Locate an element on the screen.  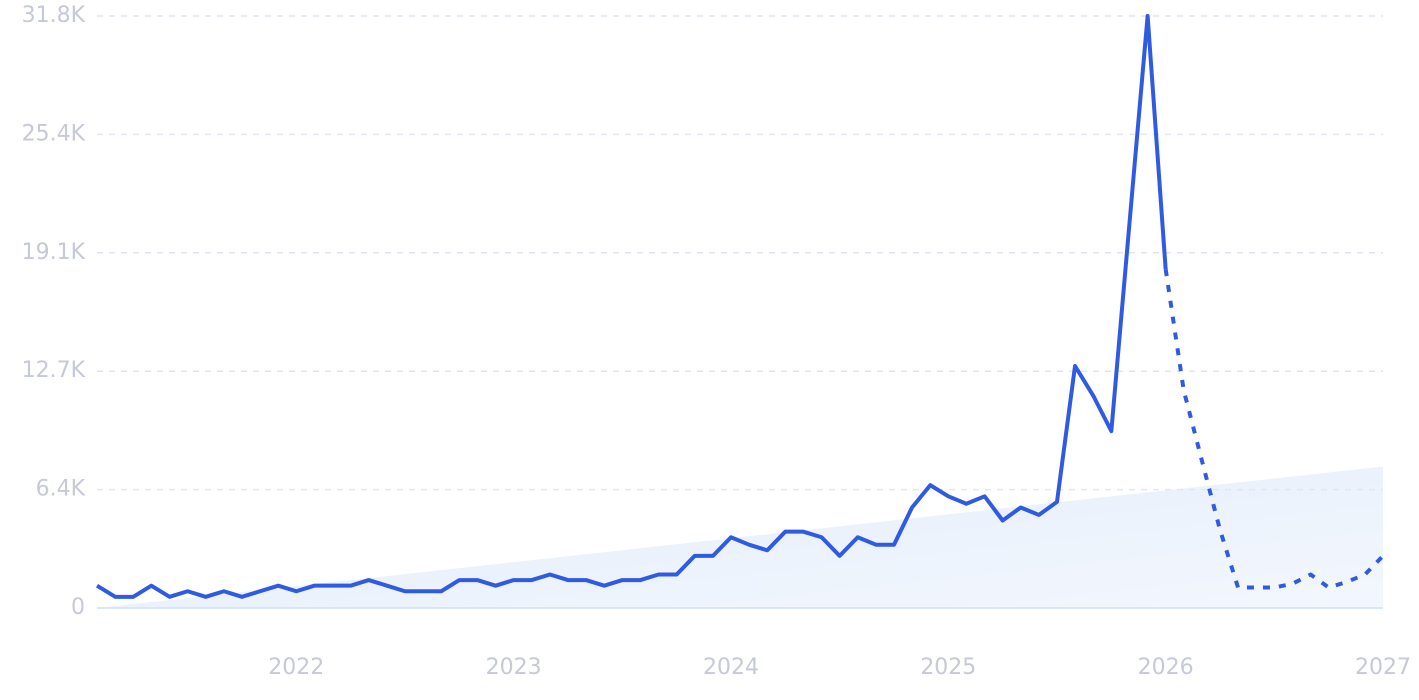
y-tick-label: 31.8K is located at coordinates (54, 15).